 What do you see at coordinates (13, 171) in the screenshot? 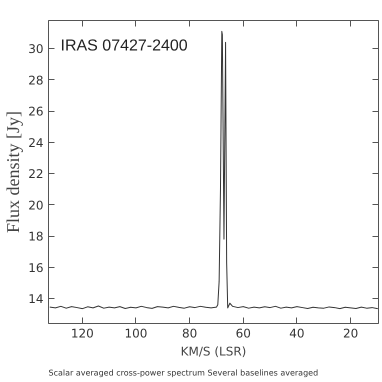
I see `y-axis-title: Flux density [Jy]` at bounding box center [13, 171].